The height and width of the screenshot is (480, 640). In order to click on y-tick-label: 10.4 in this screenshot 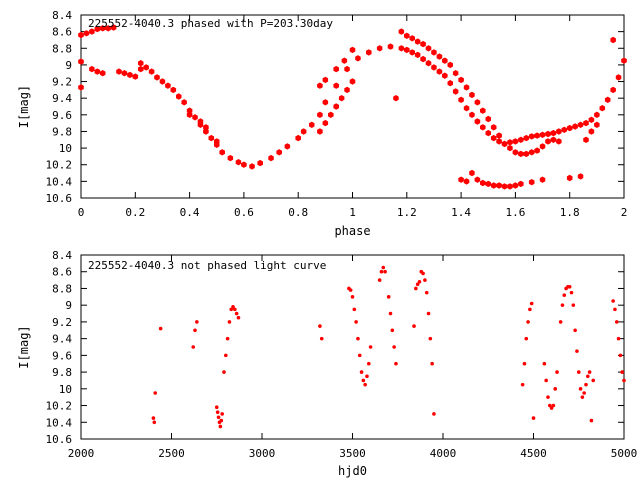, I will do `click(59, 422)`.